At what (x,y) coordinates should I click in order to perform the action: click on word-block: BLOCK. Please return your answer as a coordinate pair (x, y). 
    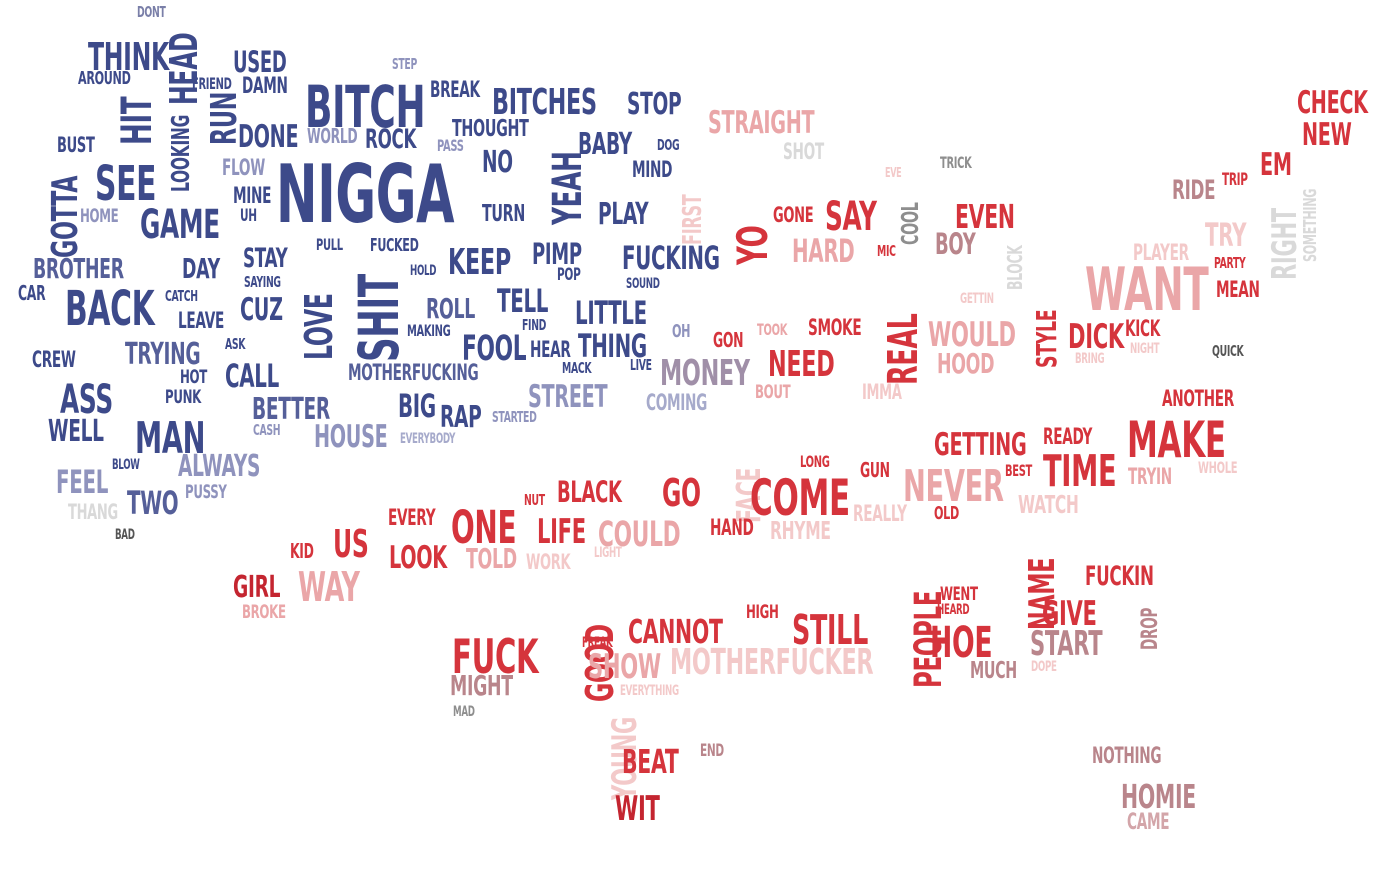
    Looking at the image, I should click on (1015, 267).